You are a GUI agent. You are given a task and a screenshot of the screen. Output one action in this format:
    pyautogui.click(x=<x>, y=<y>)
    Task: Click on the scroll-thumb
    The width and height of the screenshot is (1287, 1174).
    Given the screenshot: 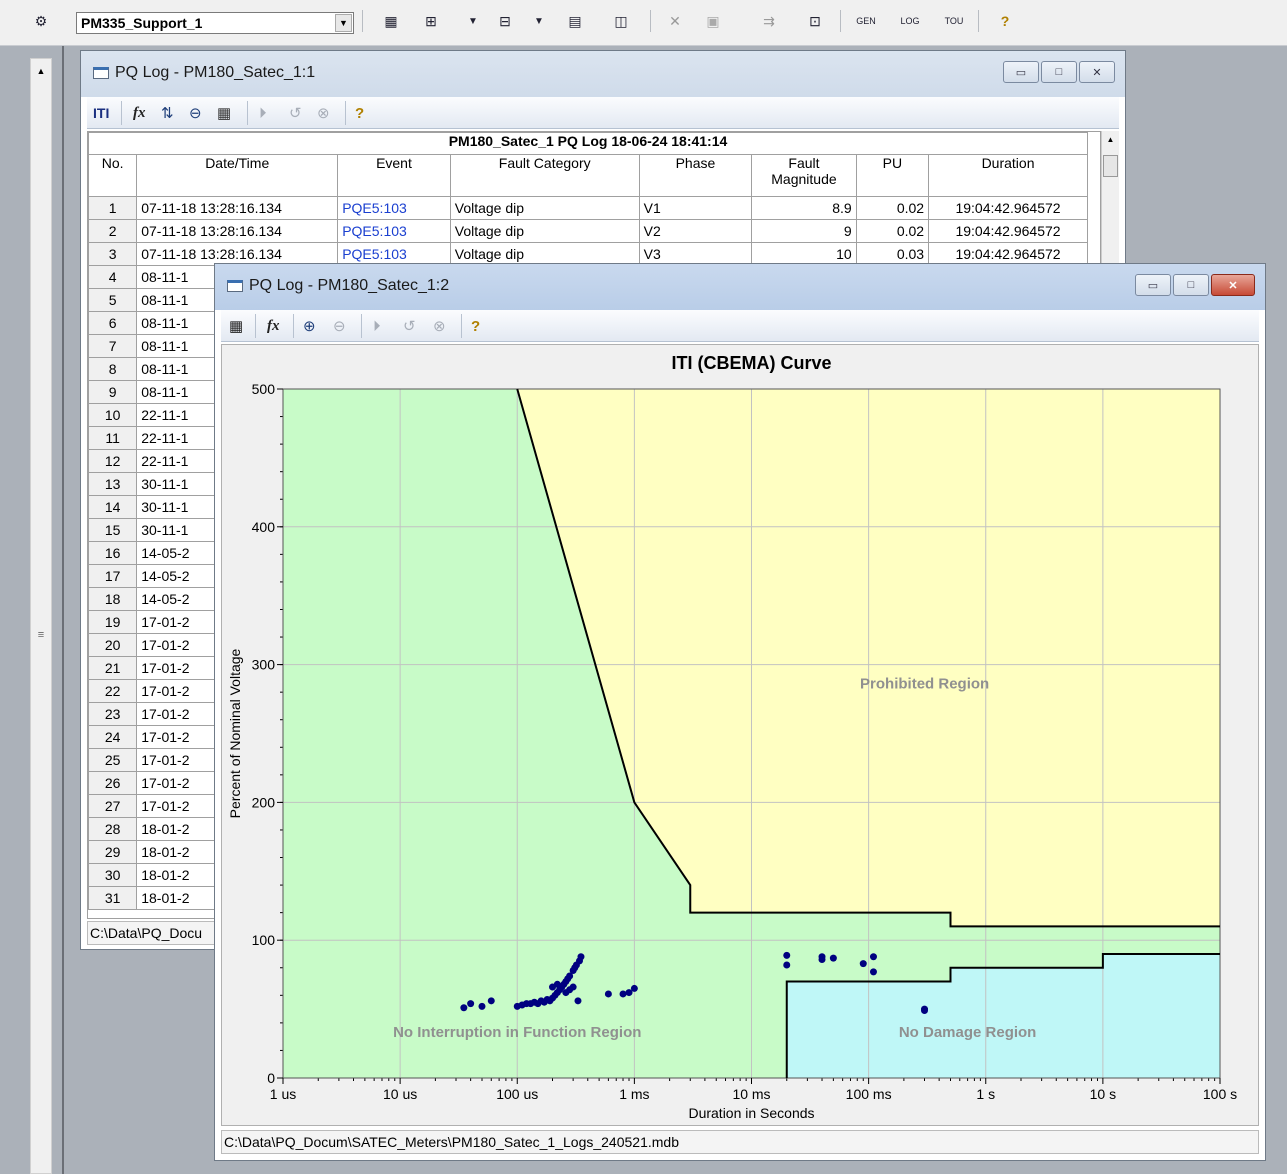 What is the action you would take?
    pyautogui.click(x=1110, y=166)
    